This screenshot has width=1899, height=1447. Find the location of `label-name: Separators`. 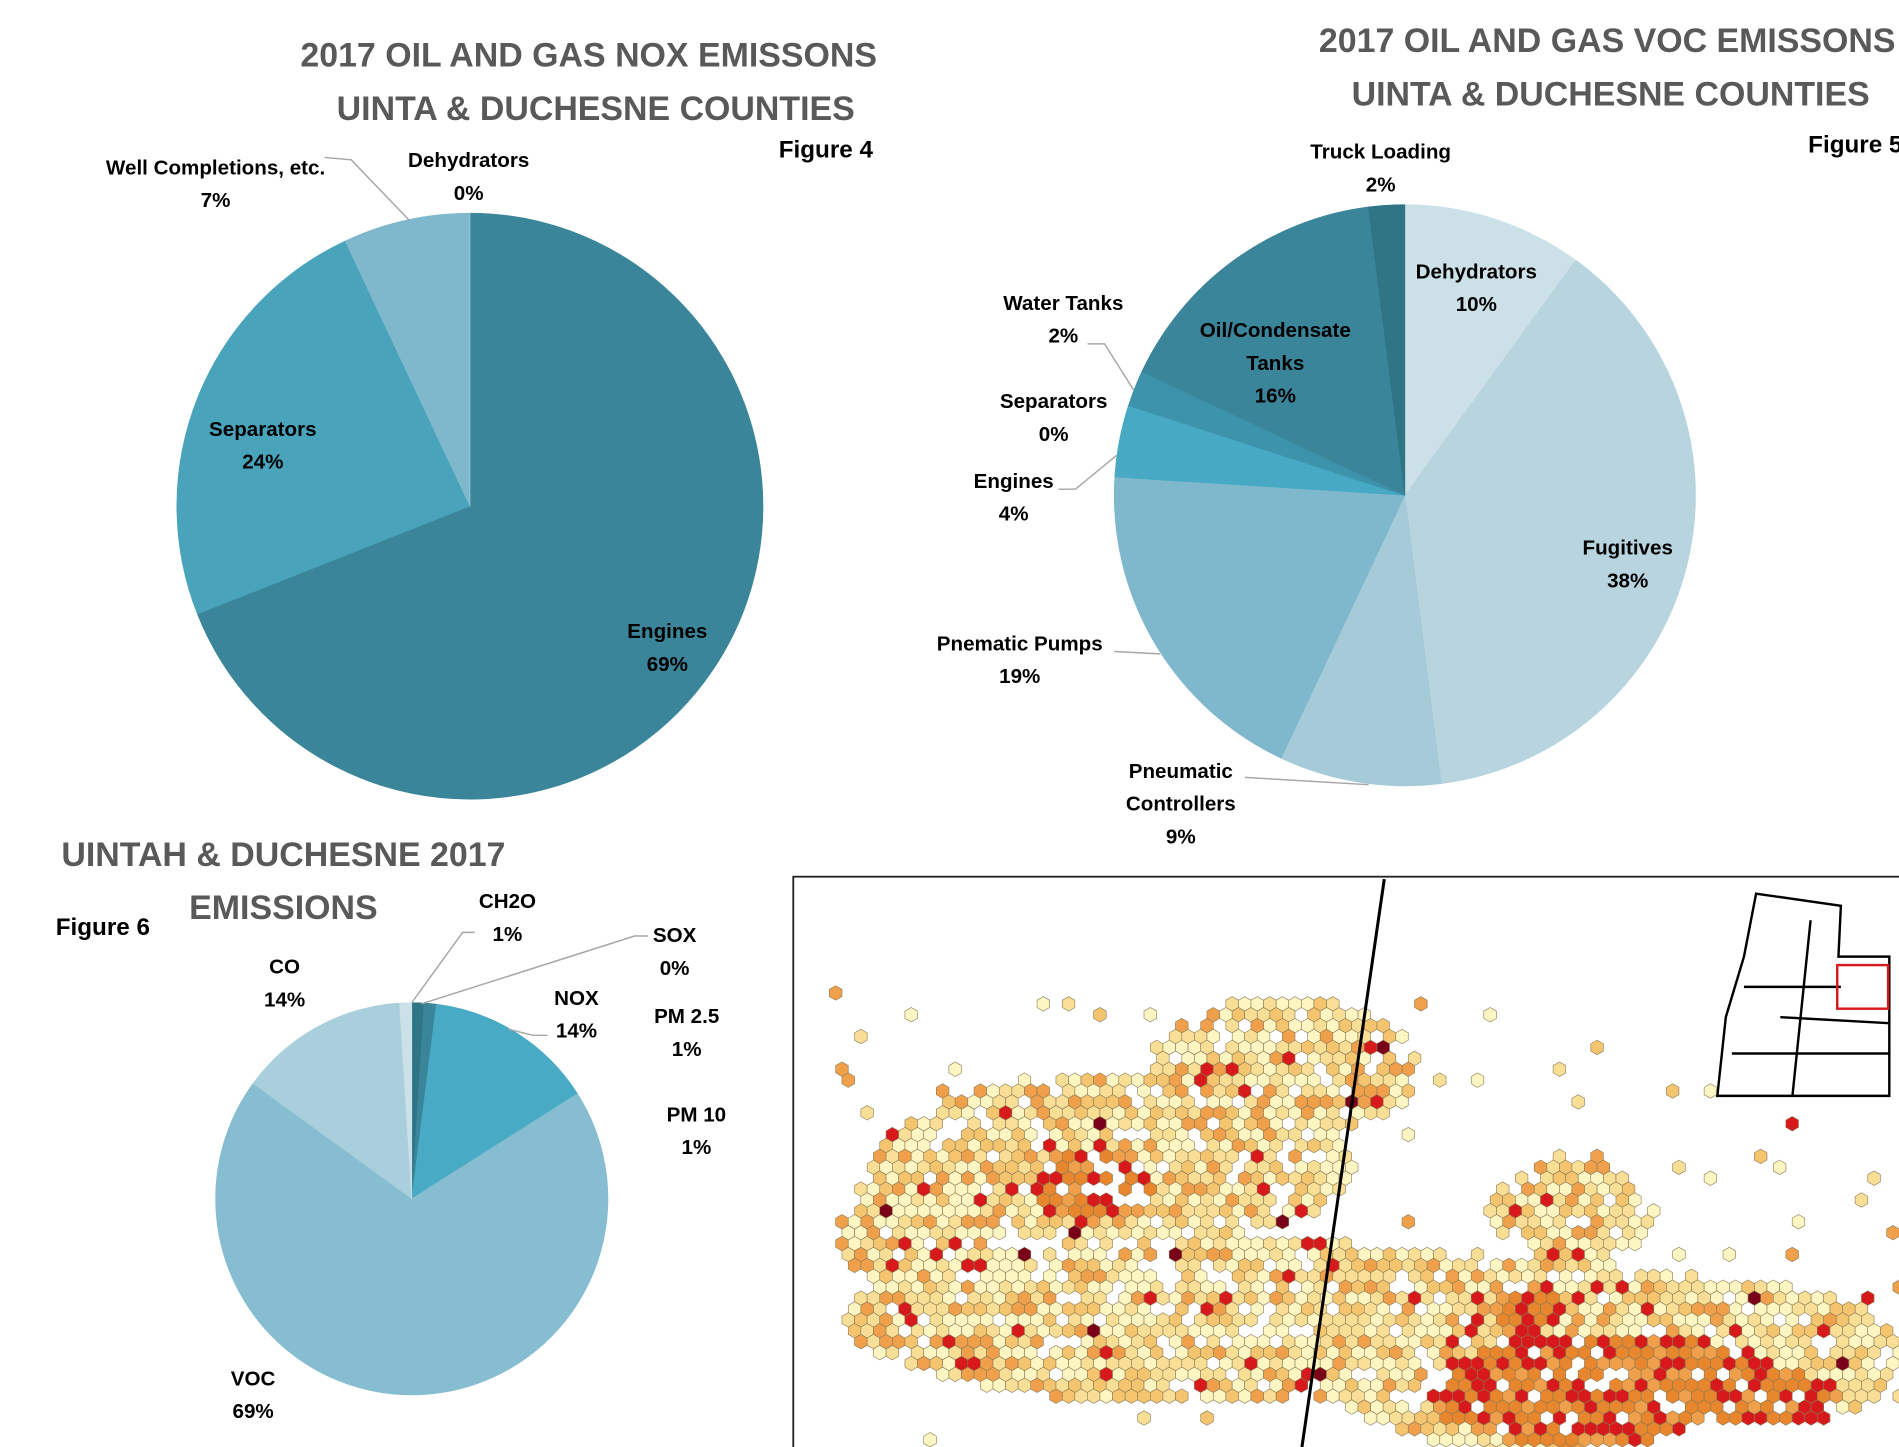

label-name: Separators is located at coordinates (263, 429).